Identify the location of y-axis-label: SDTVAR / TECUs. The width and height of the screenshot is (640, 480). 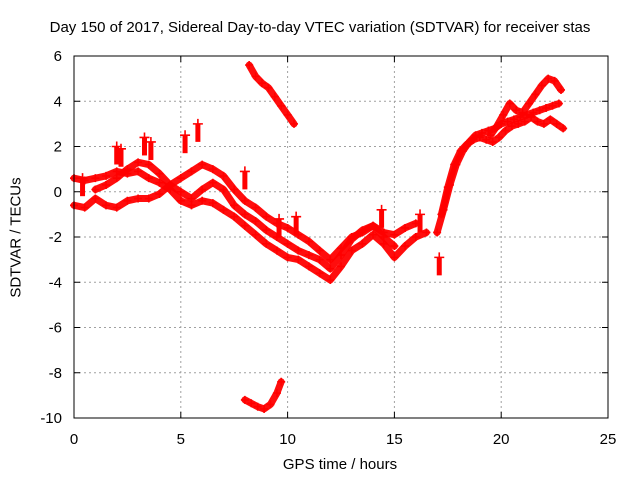
(16, 237).